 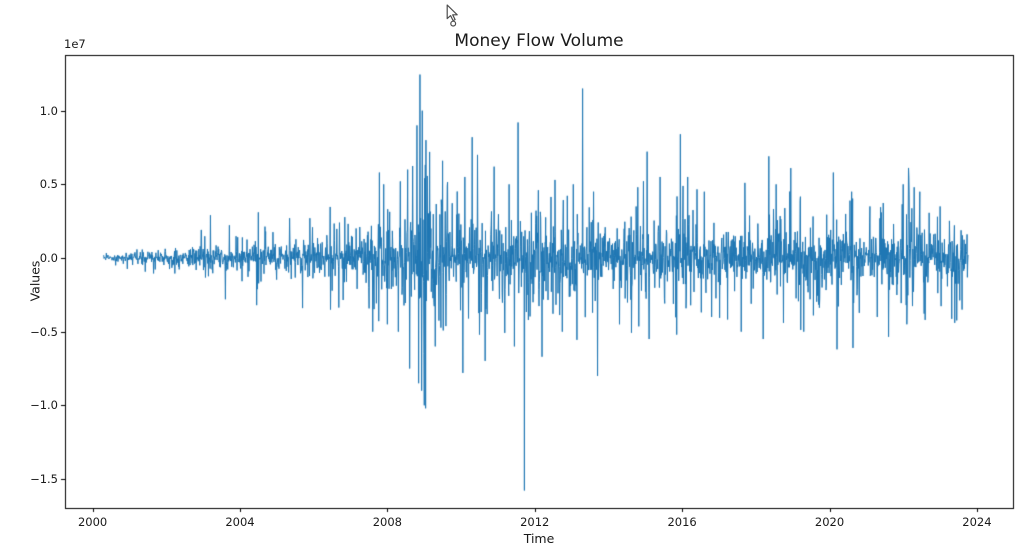 What do you see at coordinates (977, 522) in the screenshot?
I see `x-tick-label: 2024` at bounding box center [977, 522].